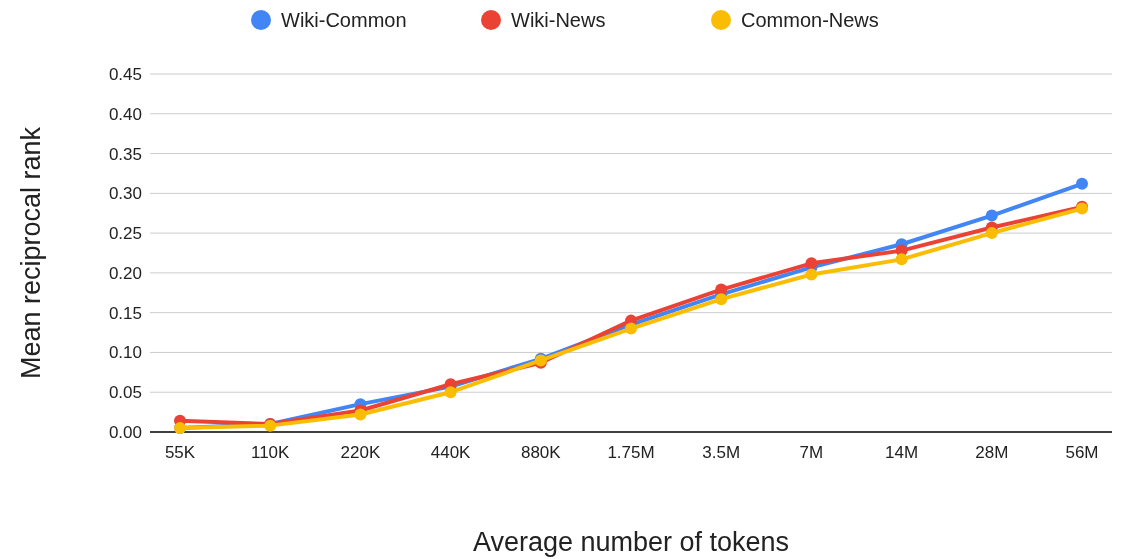 This screenshot has height=559, width=1132. What do you see at coordinates (902, 452) in the screenshot?
I see `x-tick-label: 14M` at bounding box center [902, 452].